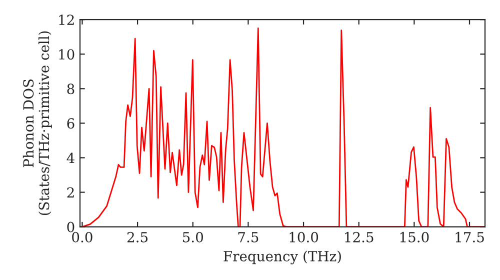 The width and height of the screenshot is (500, 280). I want to click on x-axis-title: Frequency (THz), so click(282, 257).